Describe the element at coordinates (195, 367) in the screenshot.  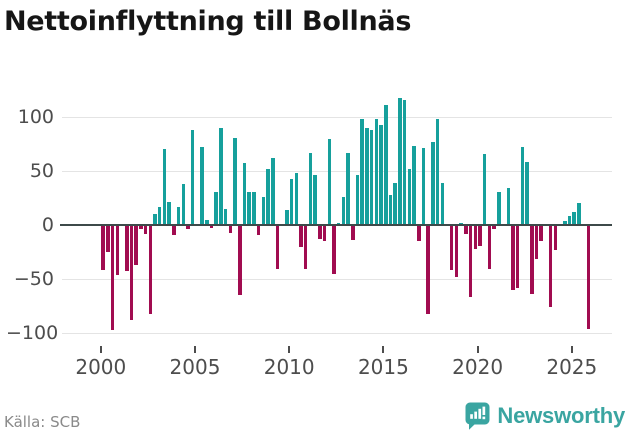
I see `x-axis-tick-label: 2005` at that location.